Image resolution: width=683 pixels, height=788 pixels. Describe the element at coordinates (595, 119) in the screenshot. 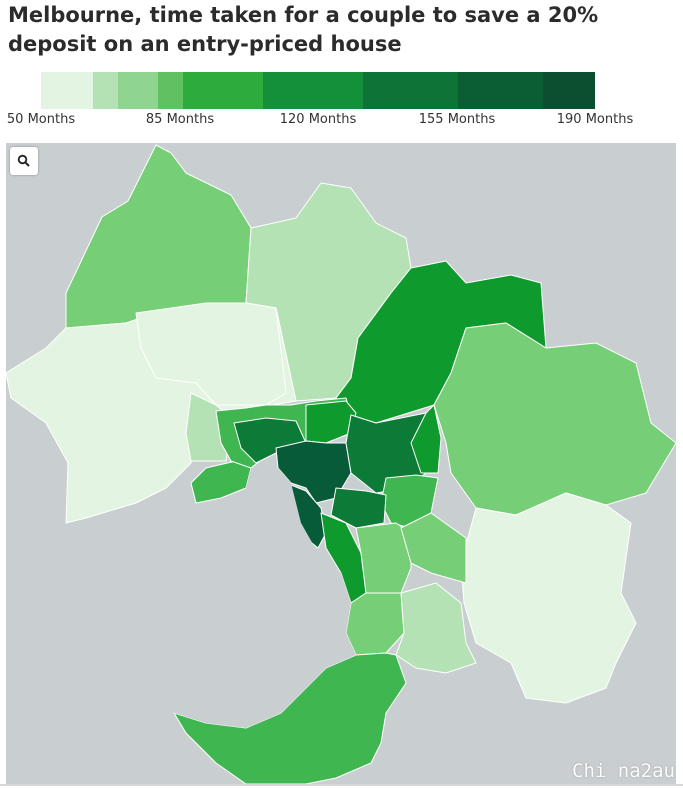

I see `legend-label-190: 190 Months` at that location.